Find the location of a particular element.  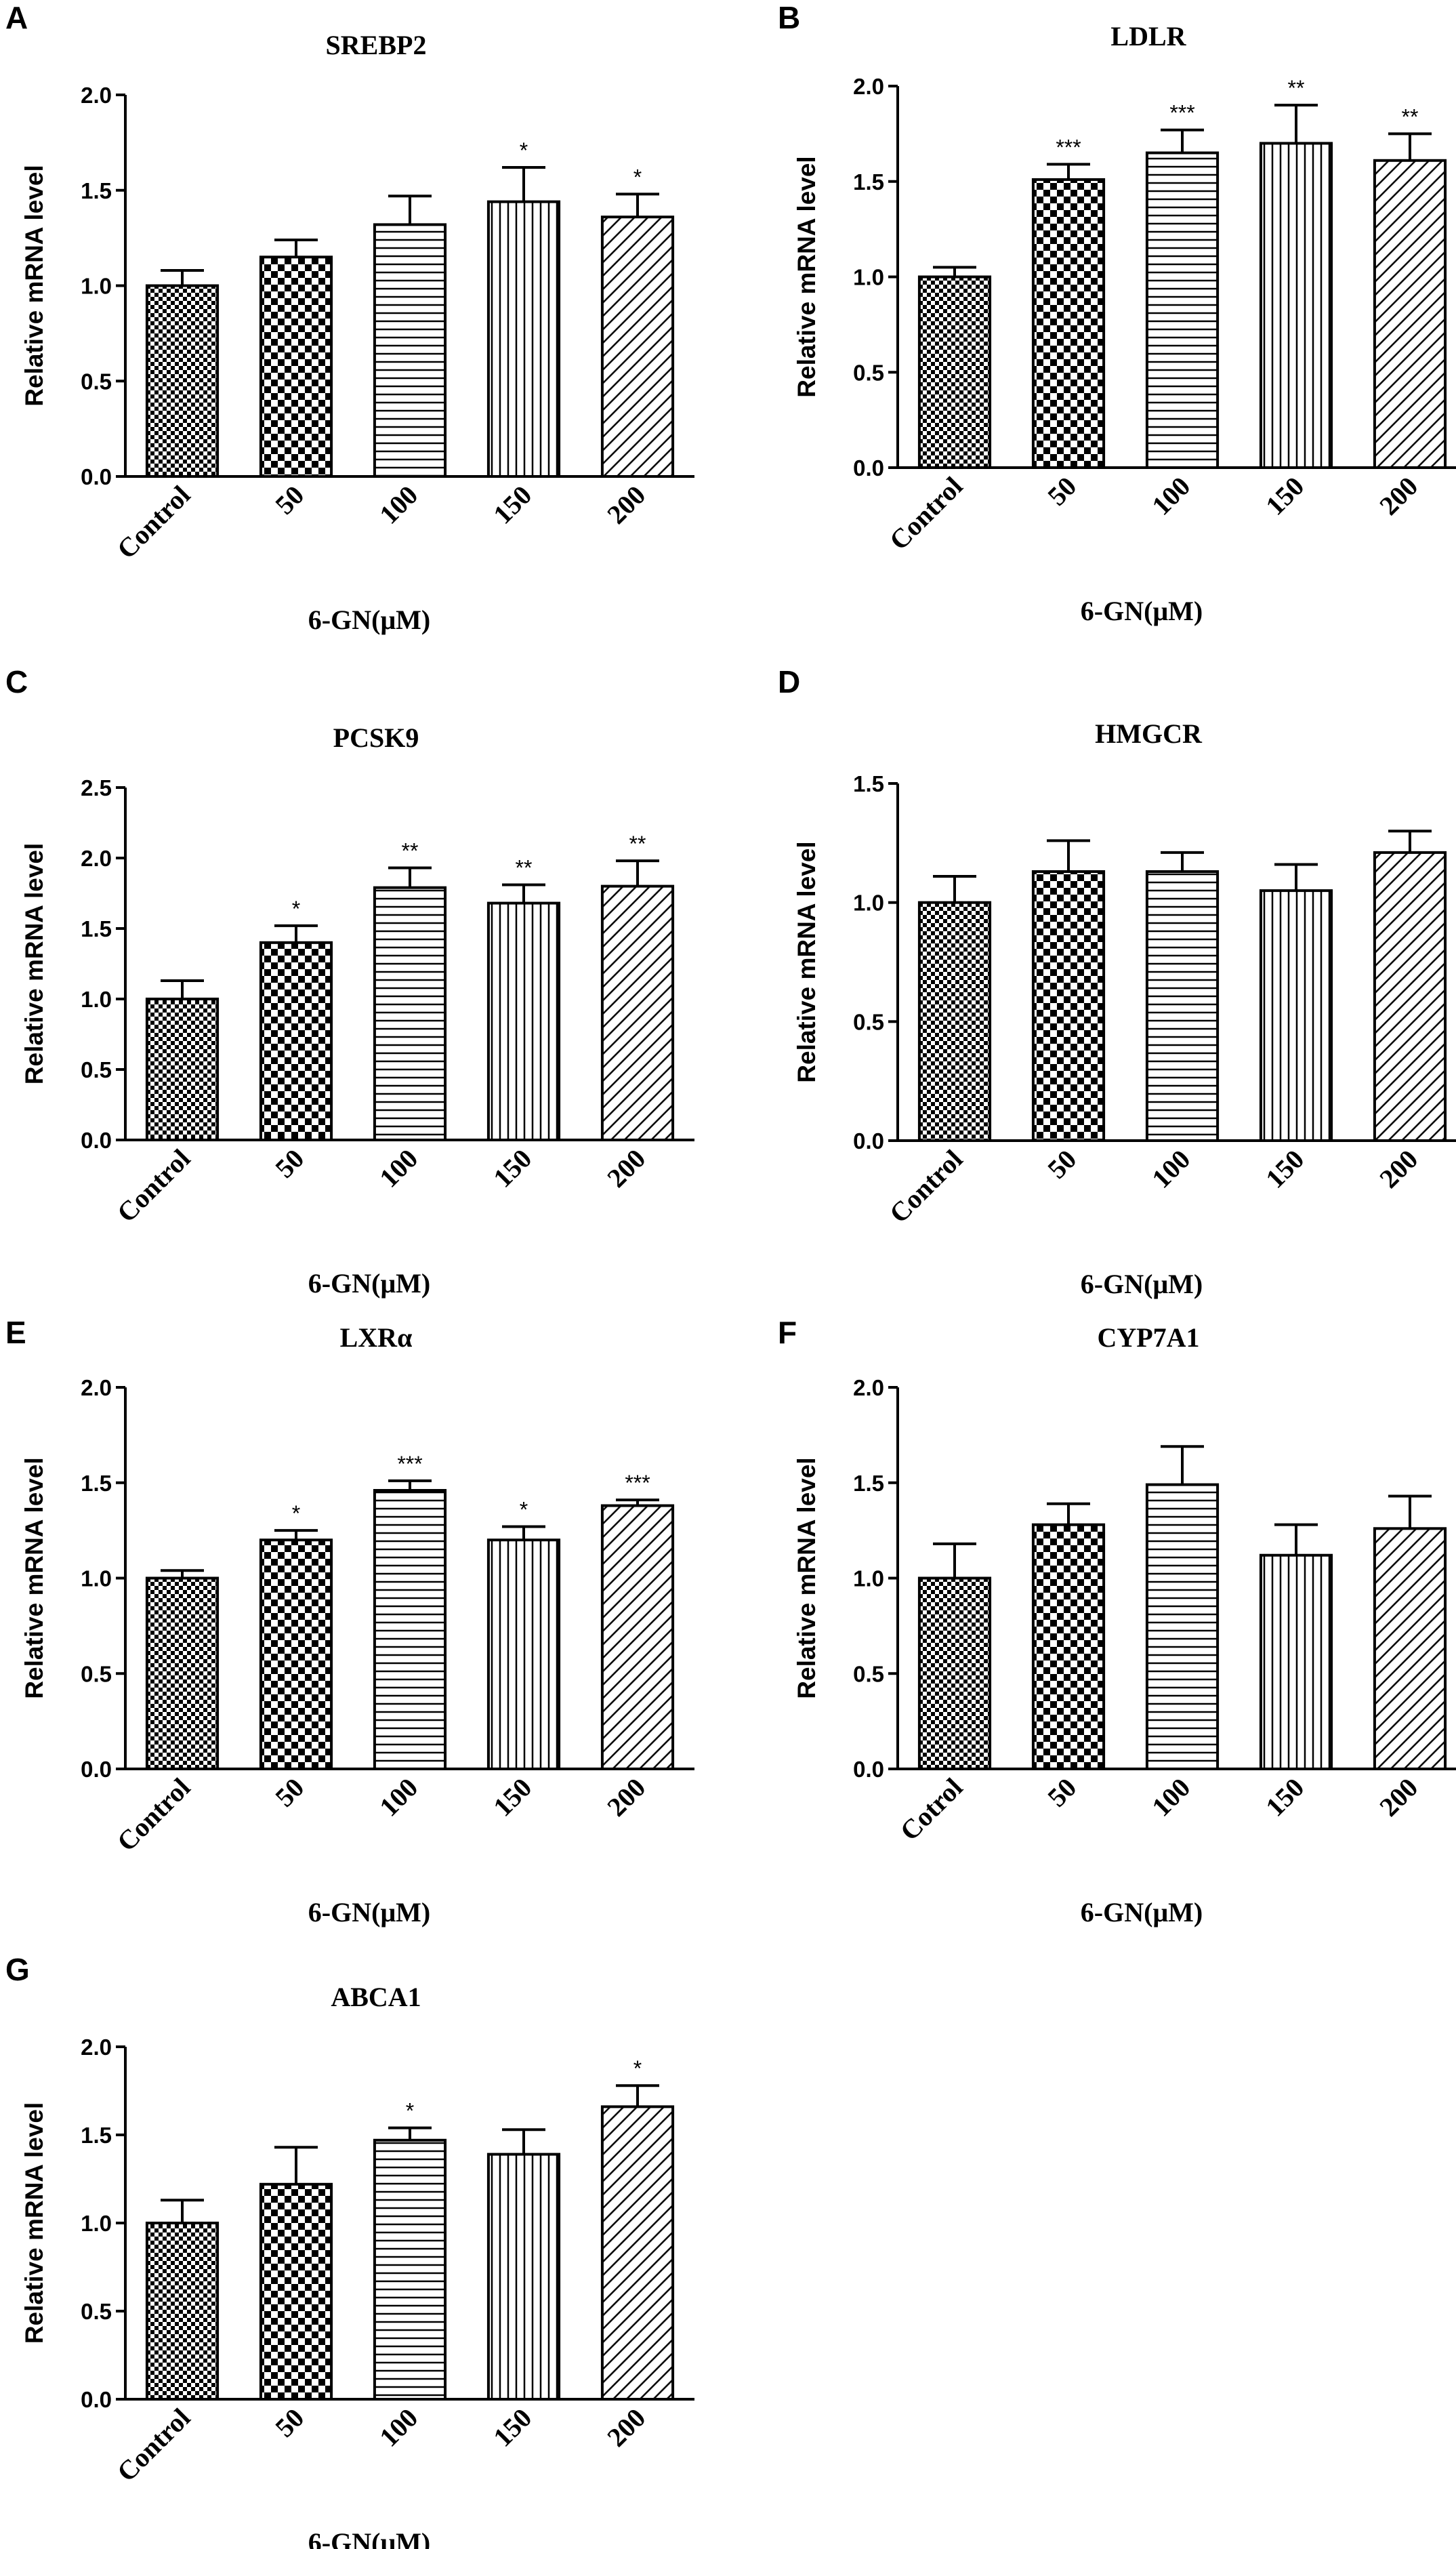

chart-title: LXRα is located at coordinates (376, 1337).